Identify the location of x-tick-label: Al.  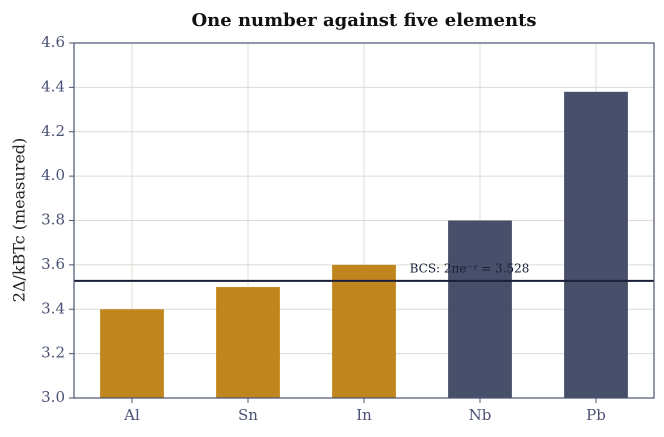
(131, 415).